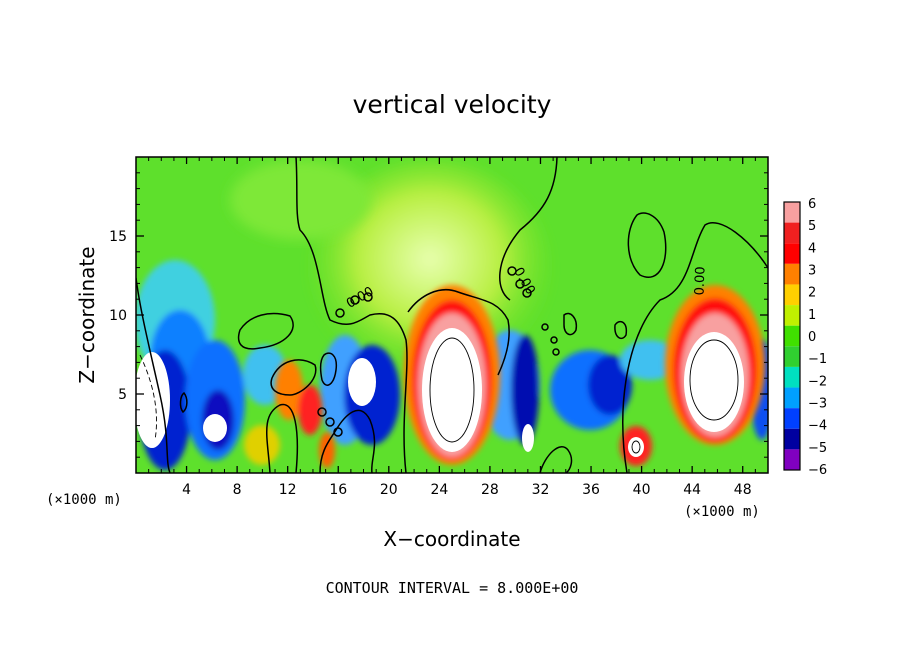  What do you see at coordinates (186, 490) in the screenshot?
I see `x-tick-label: 4` at bounding box center [186, 490].